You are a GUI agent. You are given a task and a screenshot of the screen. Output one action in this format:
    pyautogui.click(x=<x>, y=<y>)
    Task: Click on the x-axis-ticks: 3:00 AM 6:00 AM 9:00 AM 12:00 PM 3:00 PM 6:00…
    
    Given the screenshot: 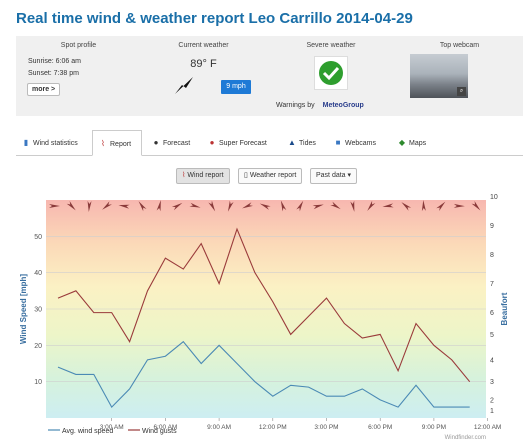 What is the action you would take?
    pyautogui.click(x=300, y=424)
    